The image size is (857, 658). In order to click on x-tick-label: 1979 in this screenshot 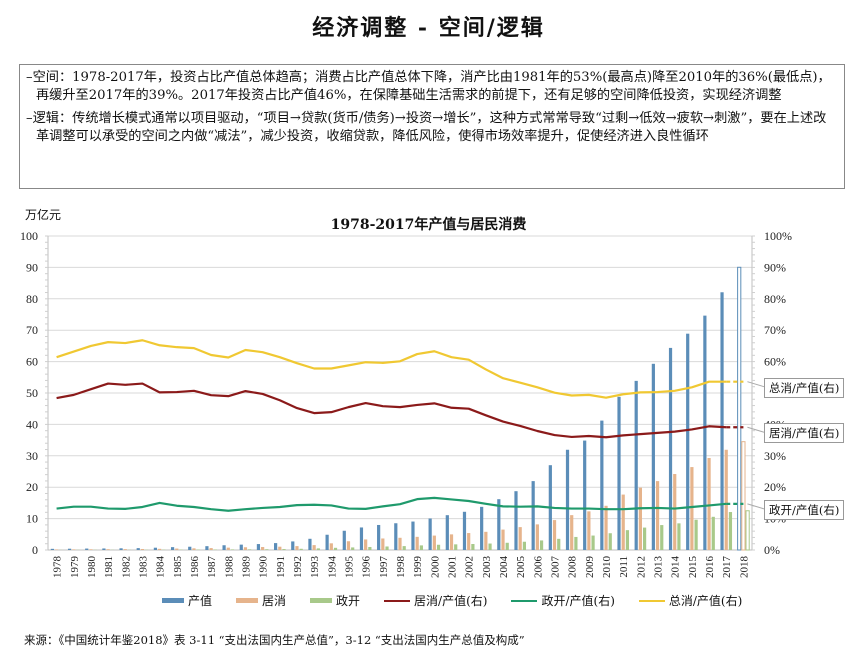, I will do `click(75, 567)`.